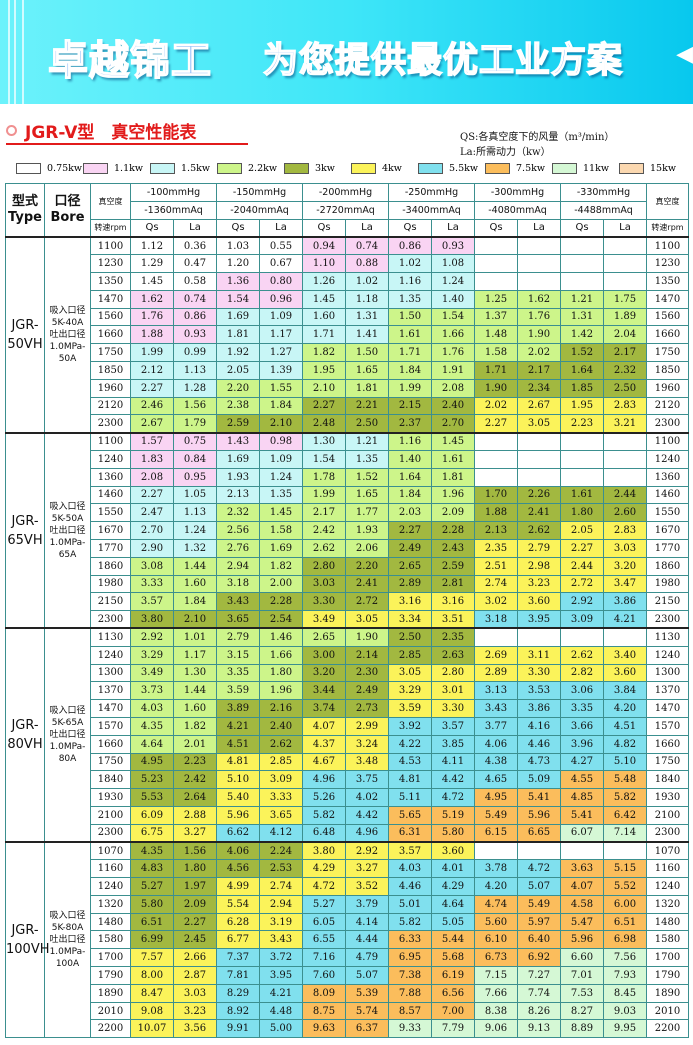 The height and width of the screenshot is (1045, 693). What do you see at coordinates (367, 886) in the screenshot?
I see `la-cell: 3.52` at bounding box center [367, 886].